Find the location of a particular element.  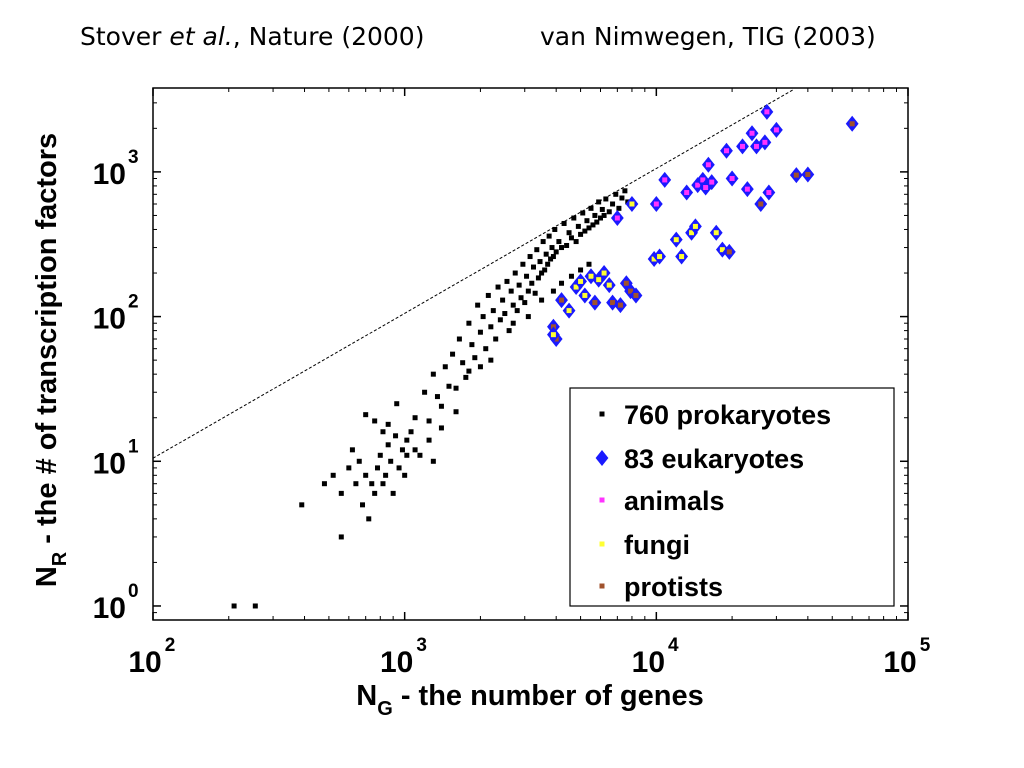

citation-journal: , Nature (2000) is located at coordinates (328, 36).